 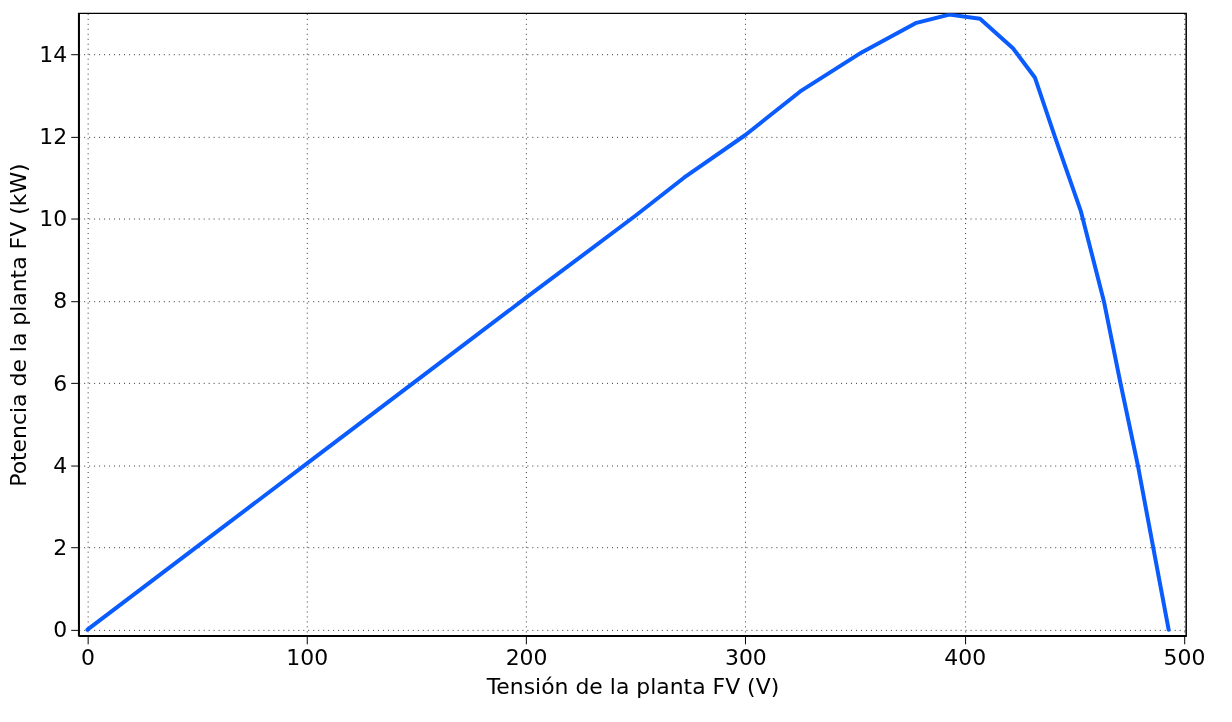 I want to click on y-tick-label: 6, so click(x=60, y=383).